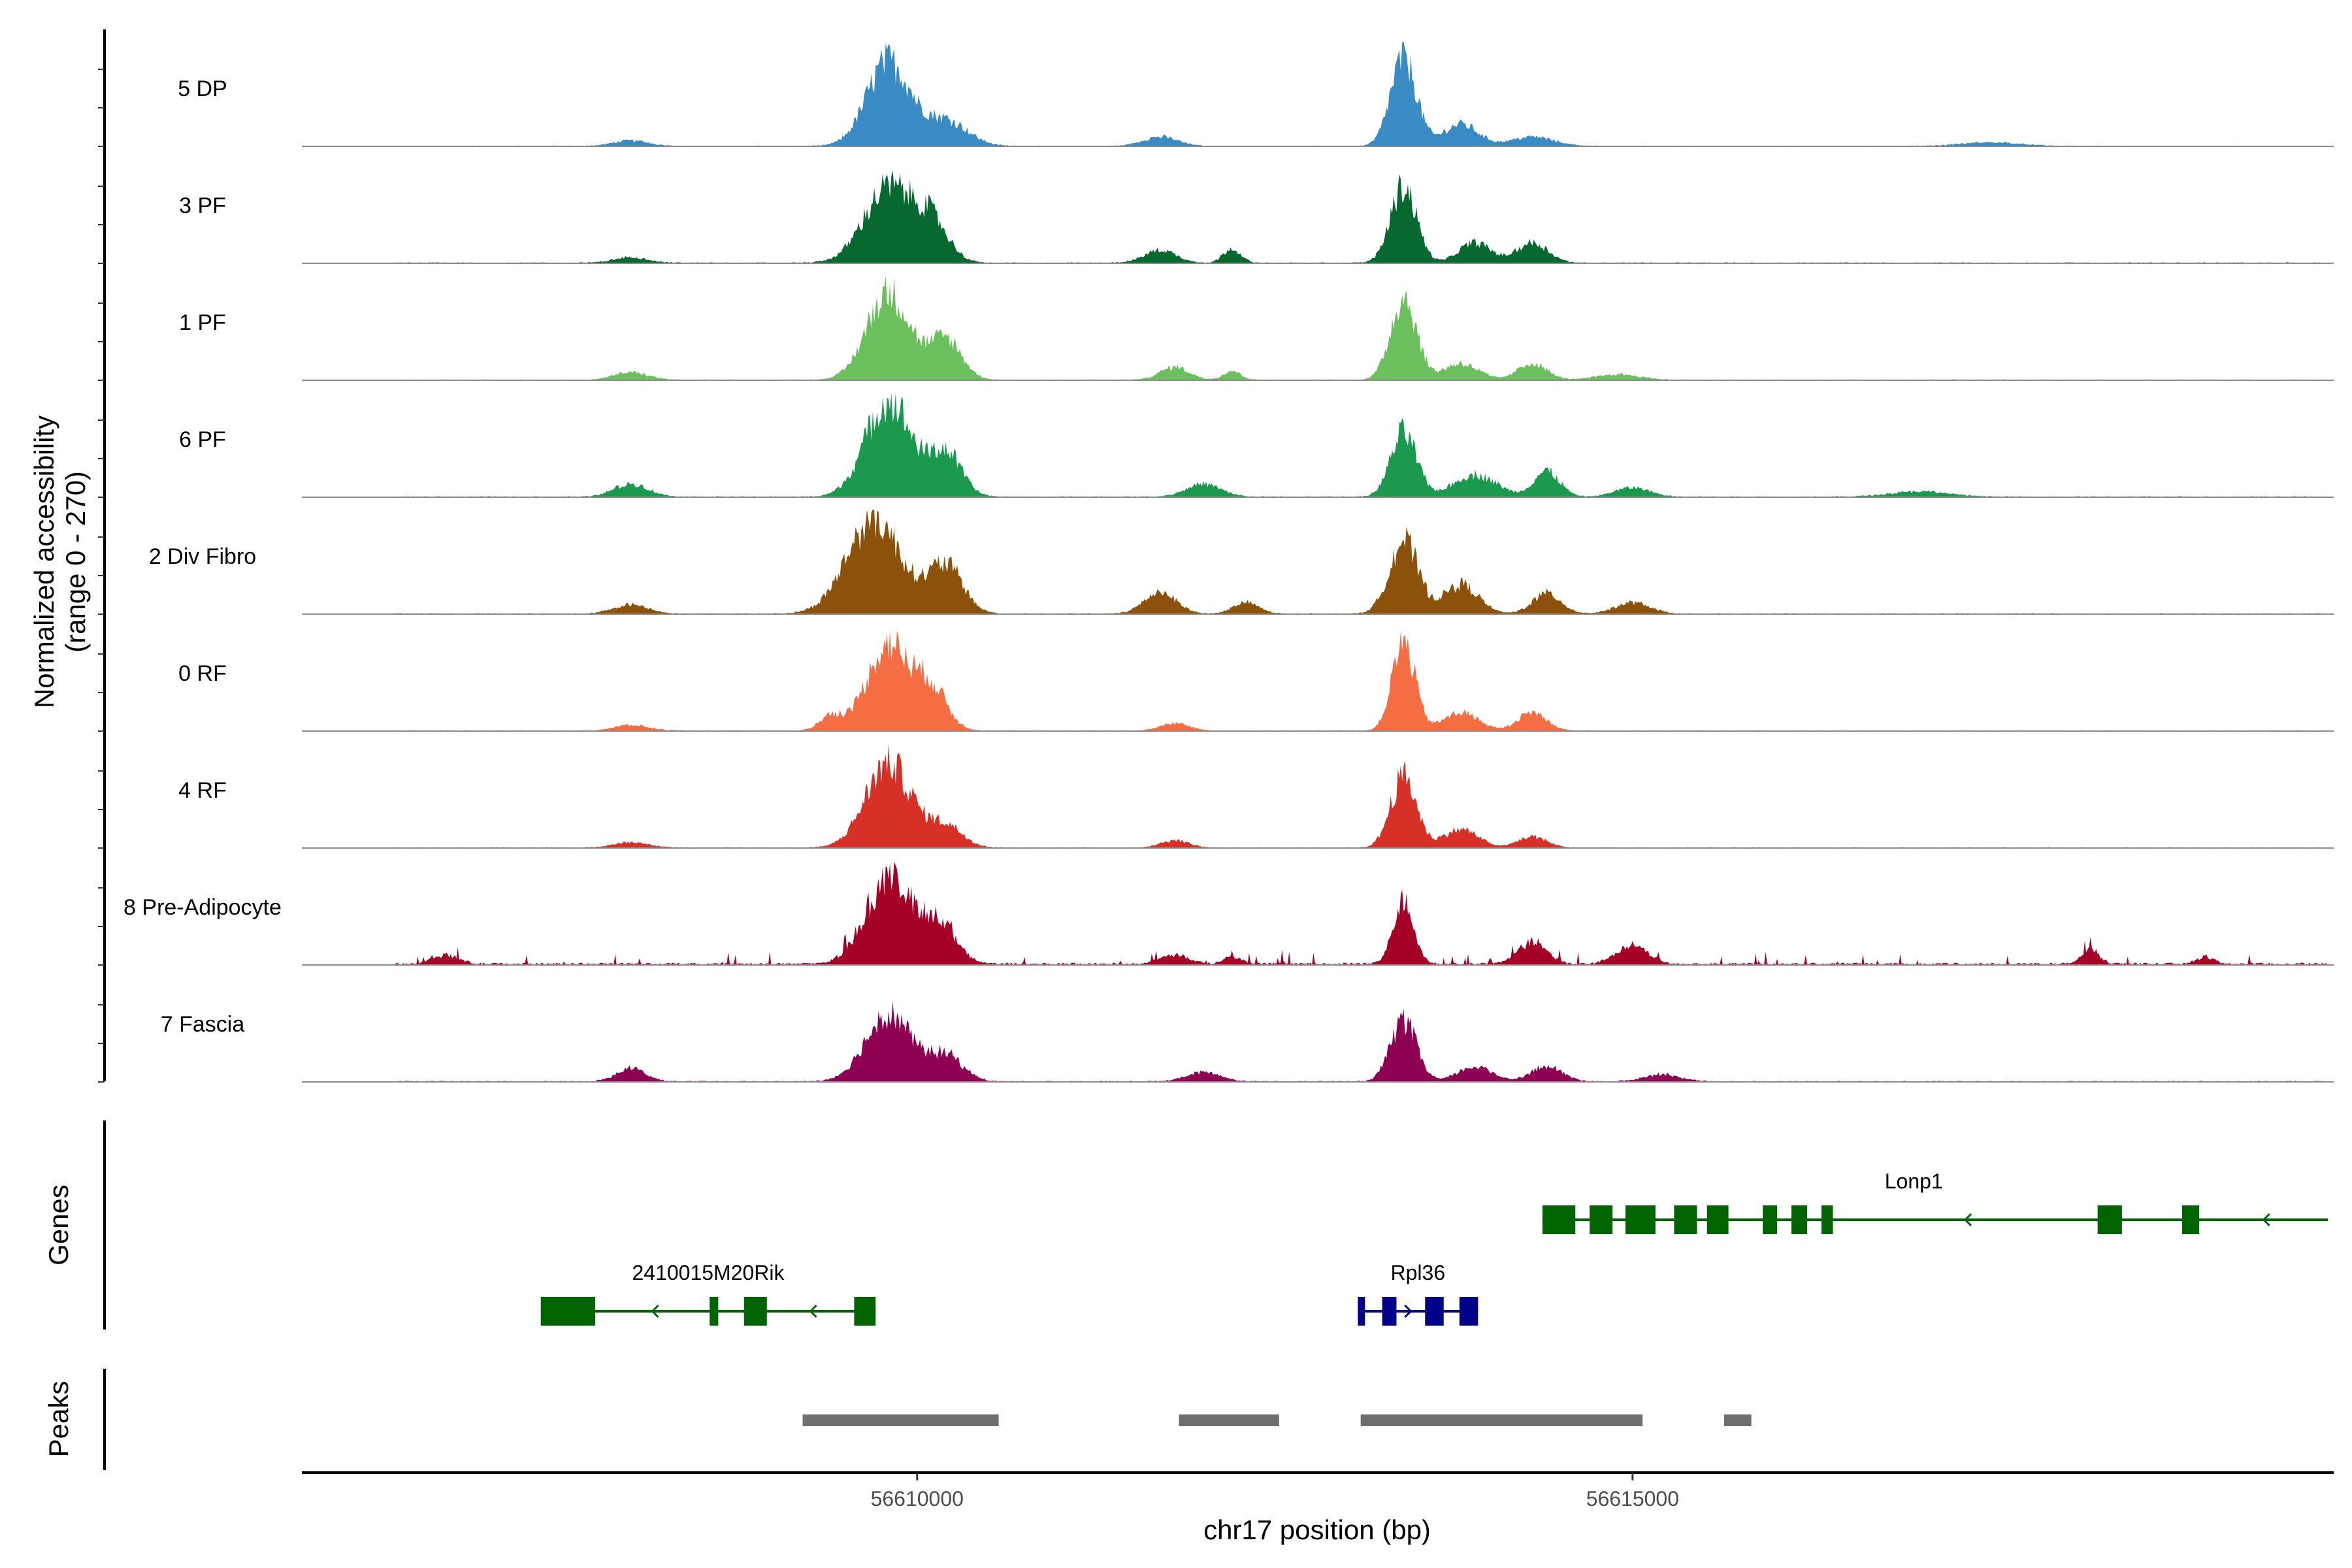 The height and width of the screenshot is (1568, 2352). Describe the element at coordinates (708, 1293) in the screenshot. I see `gene-model: 2410015M20Rik` at that location.